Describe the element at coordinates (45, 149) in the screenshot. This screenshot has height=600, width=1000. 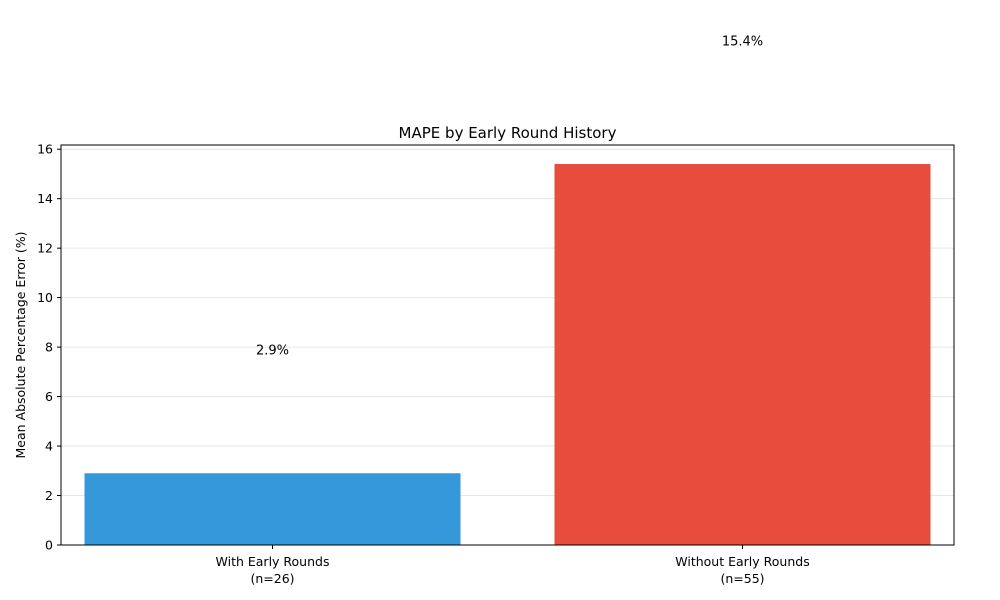
I see `y-tick-label: 16` at that location.